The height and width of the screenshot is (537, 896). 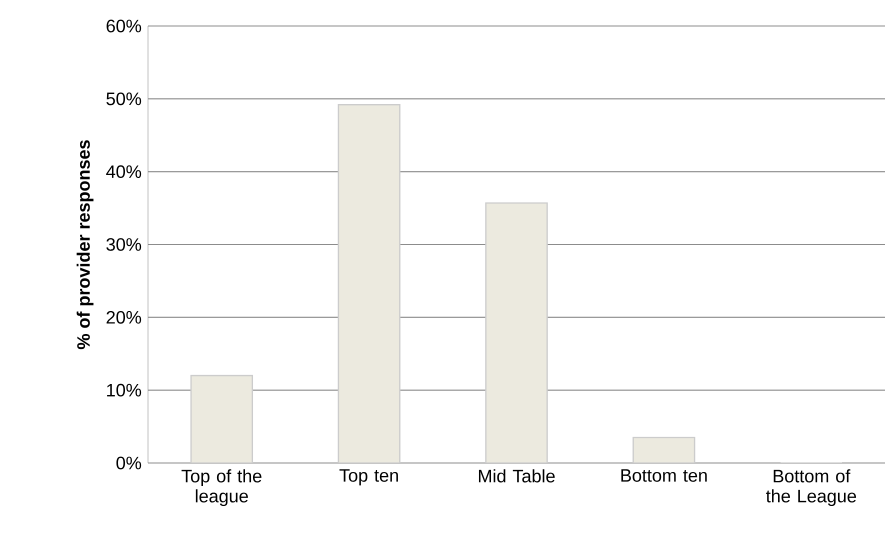 What do you see at coordinates (811, 487) in the screenshot?
I see `x-tick-label: Bottom of the League` at bounding box center [811, 487].